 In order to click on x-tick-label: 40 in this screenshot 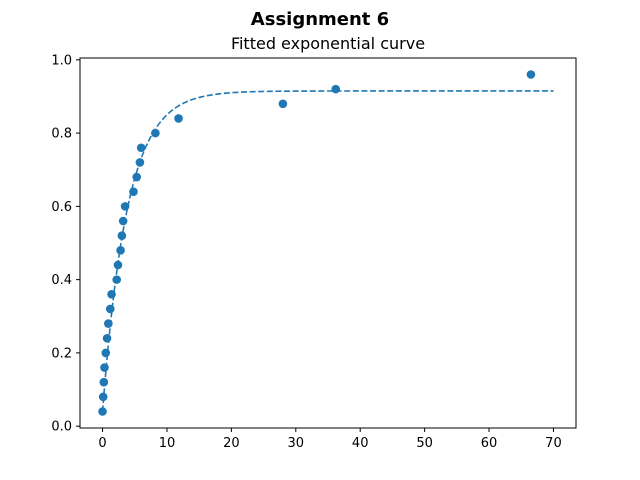, I will do `click(360, 443)`.